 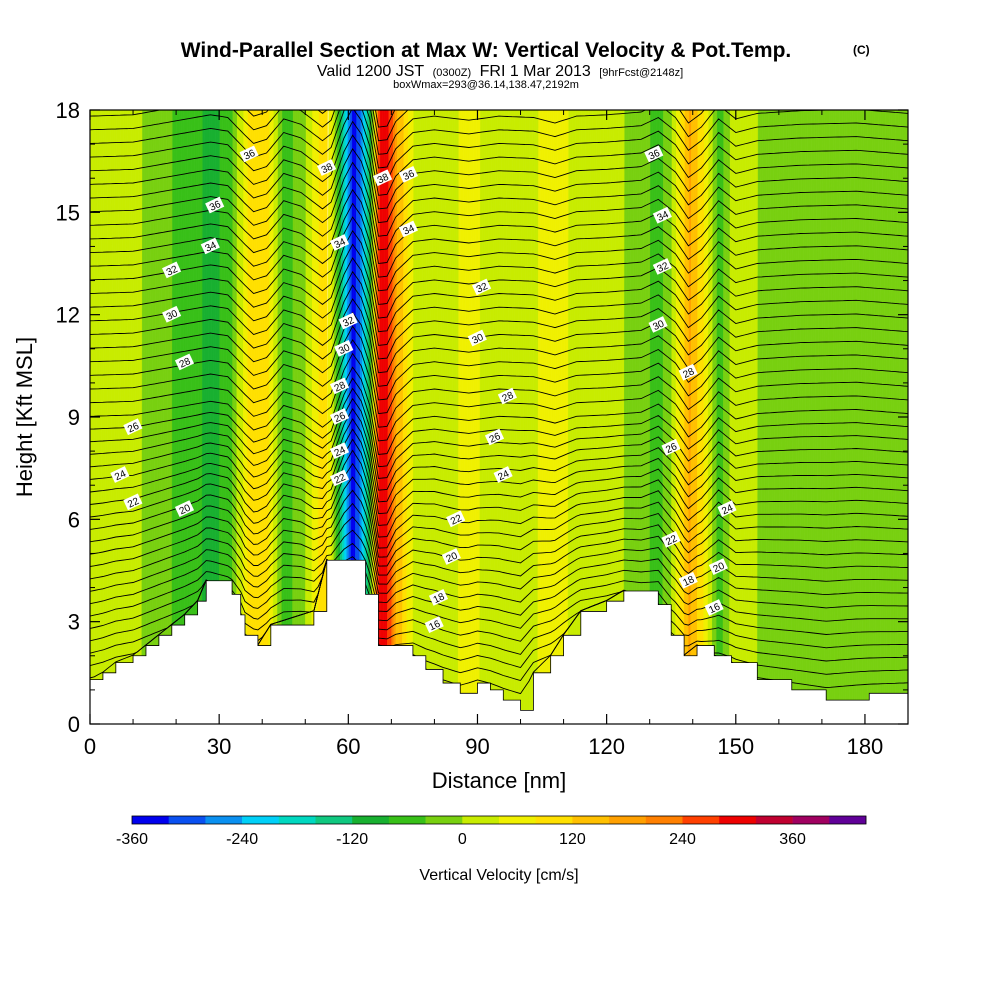 I want to click on isentrope-label: 22, so click(x=456, y=519).